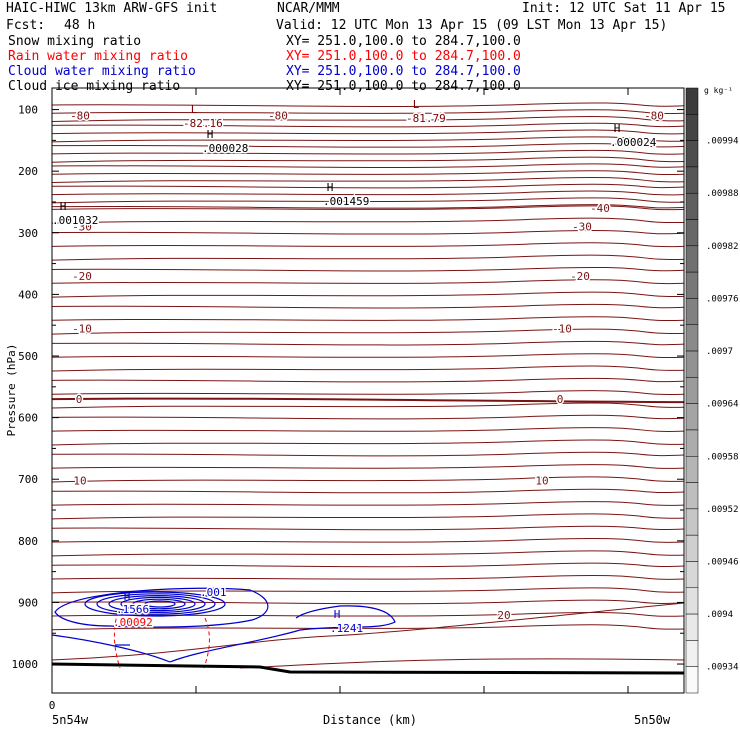 The width and height of the screenshot is (740, 740). Describe the element at coordinates (308, 8) in the screenshot. I see `org-label: NCAR/MMM` at that location.